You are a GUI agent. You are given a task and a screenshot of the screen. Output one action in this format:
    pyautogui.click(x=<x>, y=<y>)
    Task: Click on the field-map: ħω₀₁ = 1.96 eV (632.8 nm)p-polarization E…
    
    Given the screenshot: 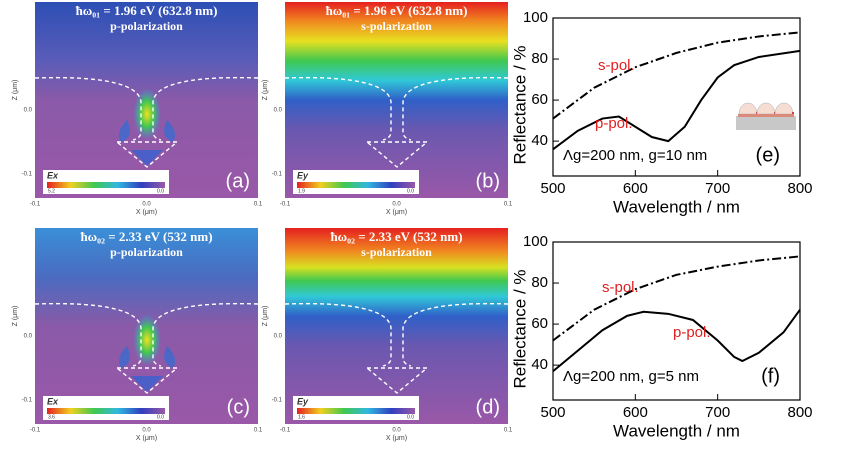 What is the action you would take?
    pyautogui.click(x=137, y=109)
    